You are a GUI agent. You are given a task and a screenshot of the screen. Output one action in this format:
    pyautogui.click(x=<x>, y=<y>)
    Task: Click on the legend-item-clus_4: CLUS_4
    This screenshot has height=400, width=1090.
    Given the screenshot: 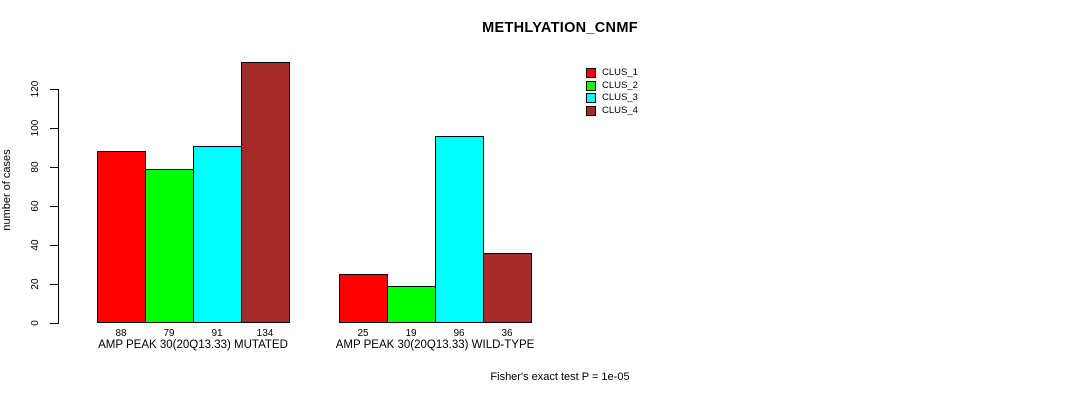 What is the action you would take?
    pyautogui.click(x=612, y=111)
    